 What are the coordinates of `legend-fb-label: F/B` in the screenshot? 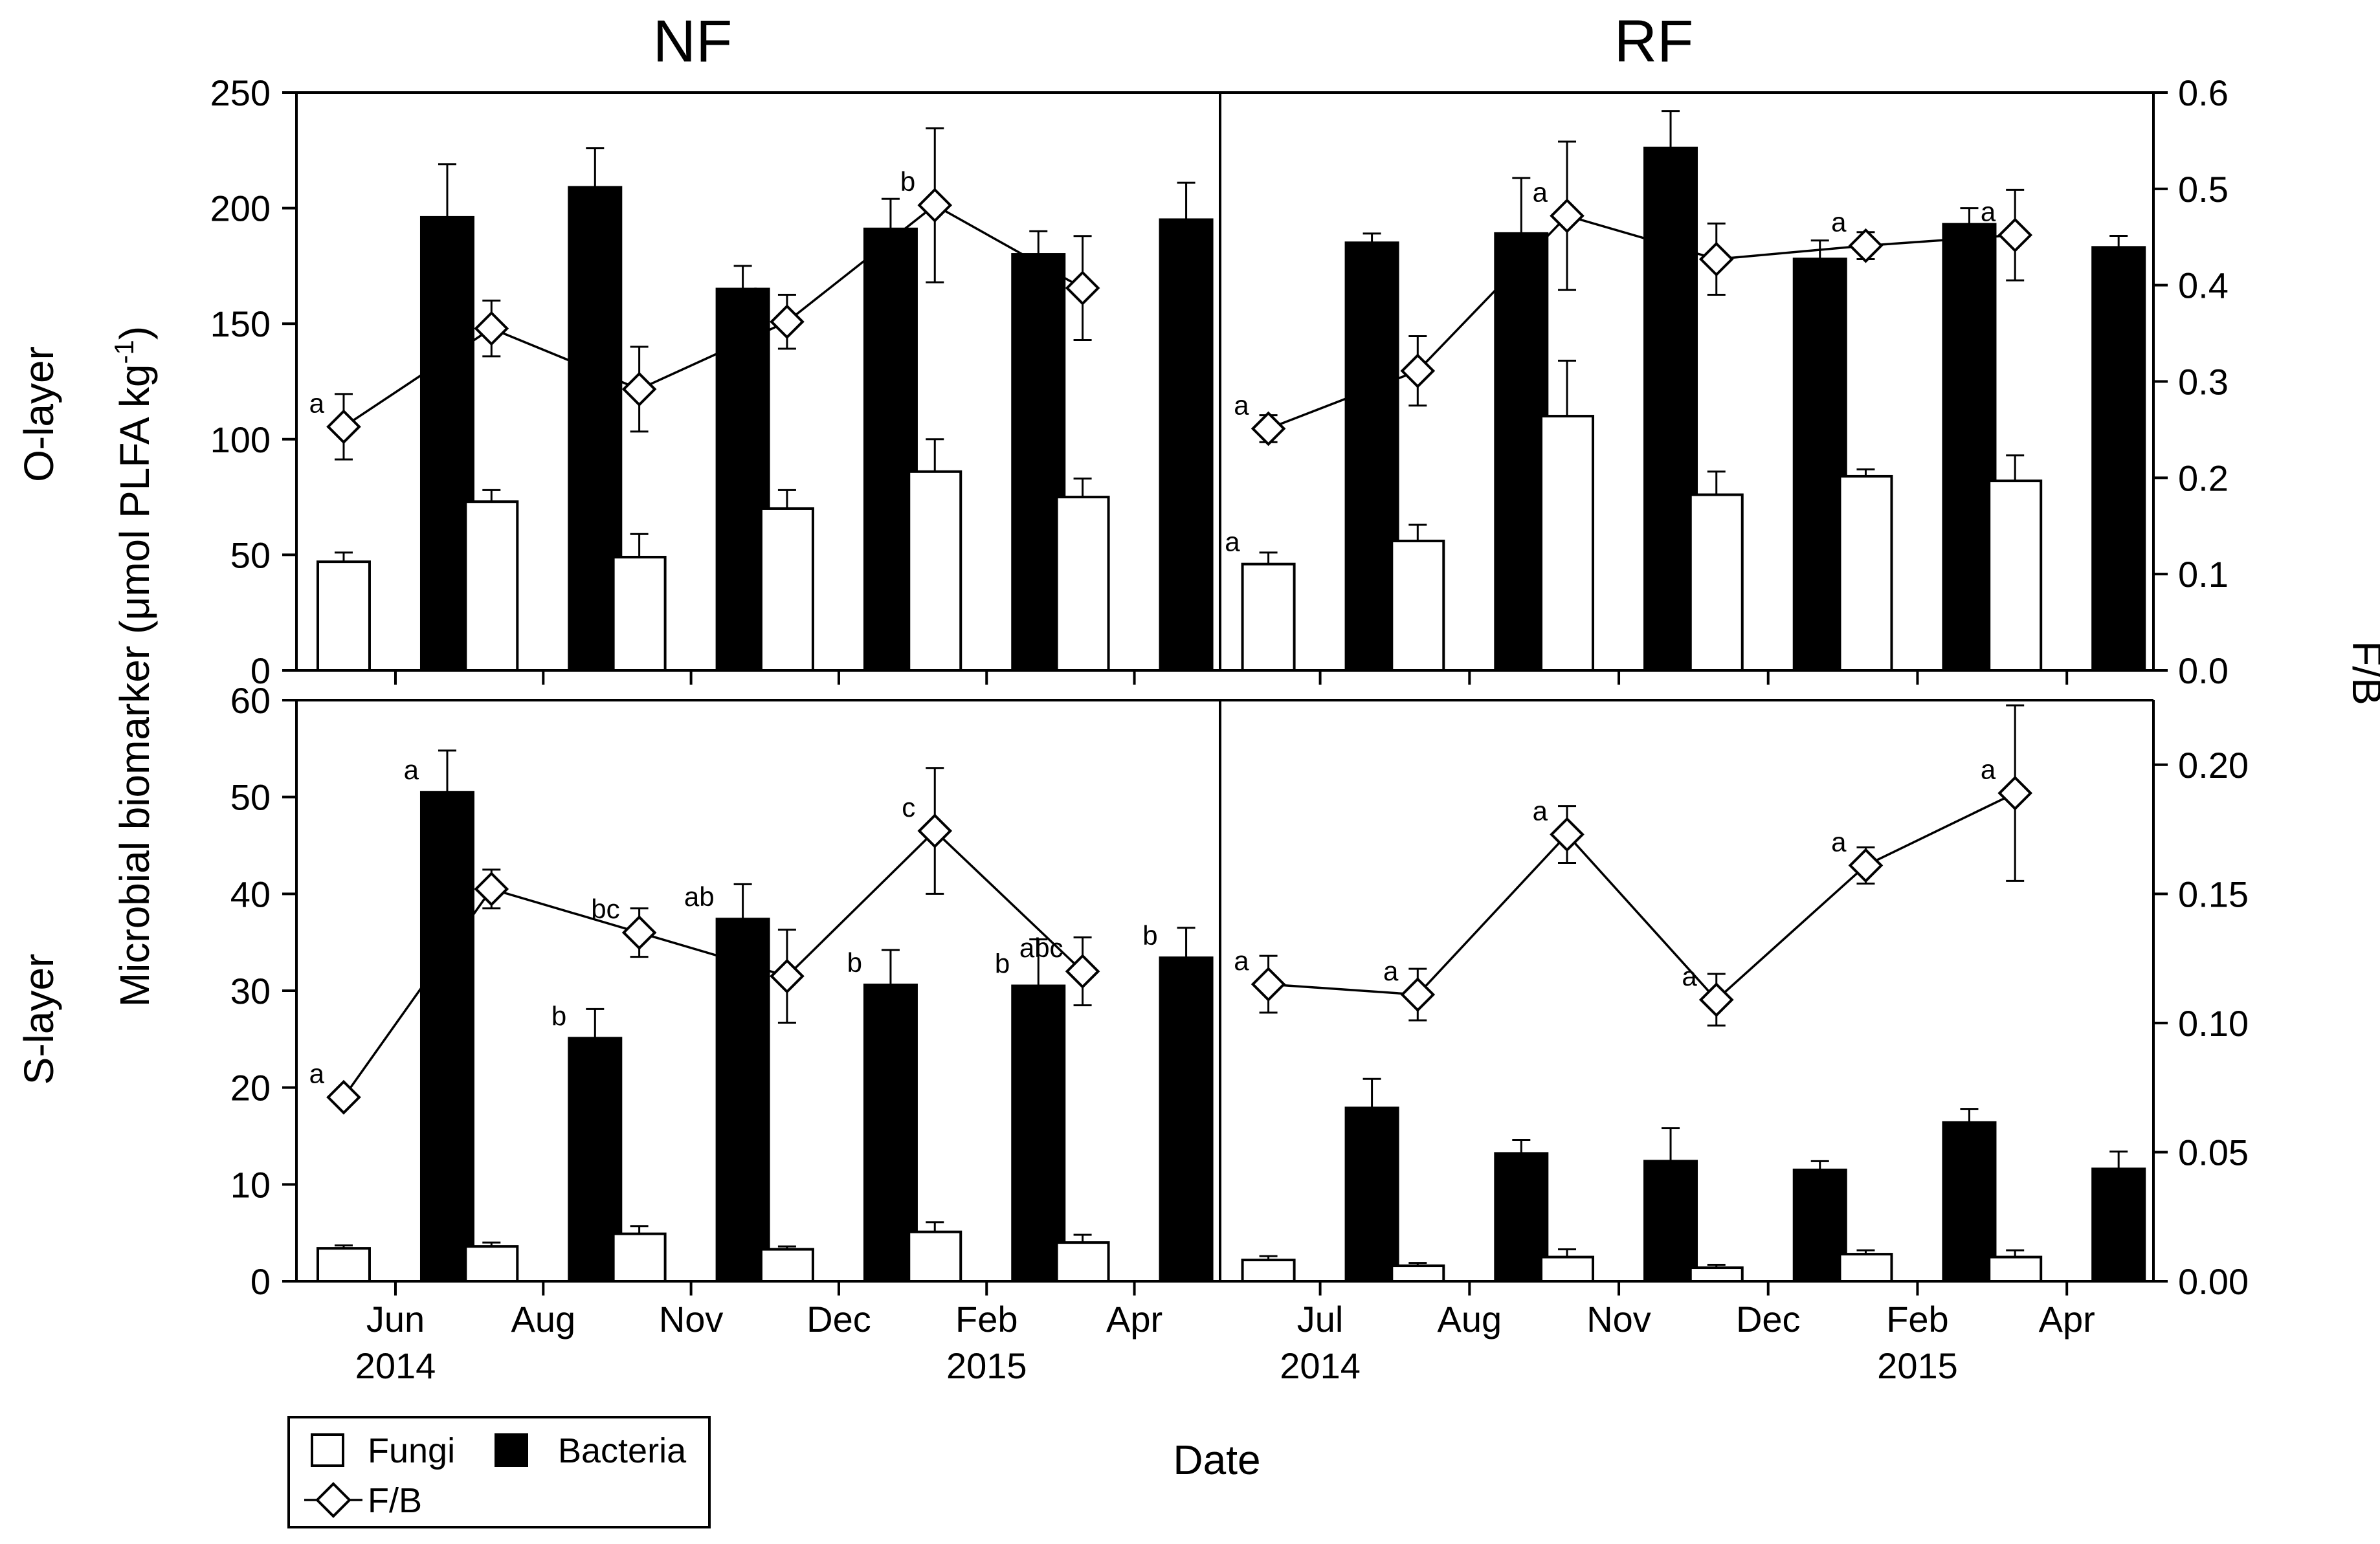 It's located at (395, 1501).